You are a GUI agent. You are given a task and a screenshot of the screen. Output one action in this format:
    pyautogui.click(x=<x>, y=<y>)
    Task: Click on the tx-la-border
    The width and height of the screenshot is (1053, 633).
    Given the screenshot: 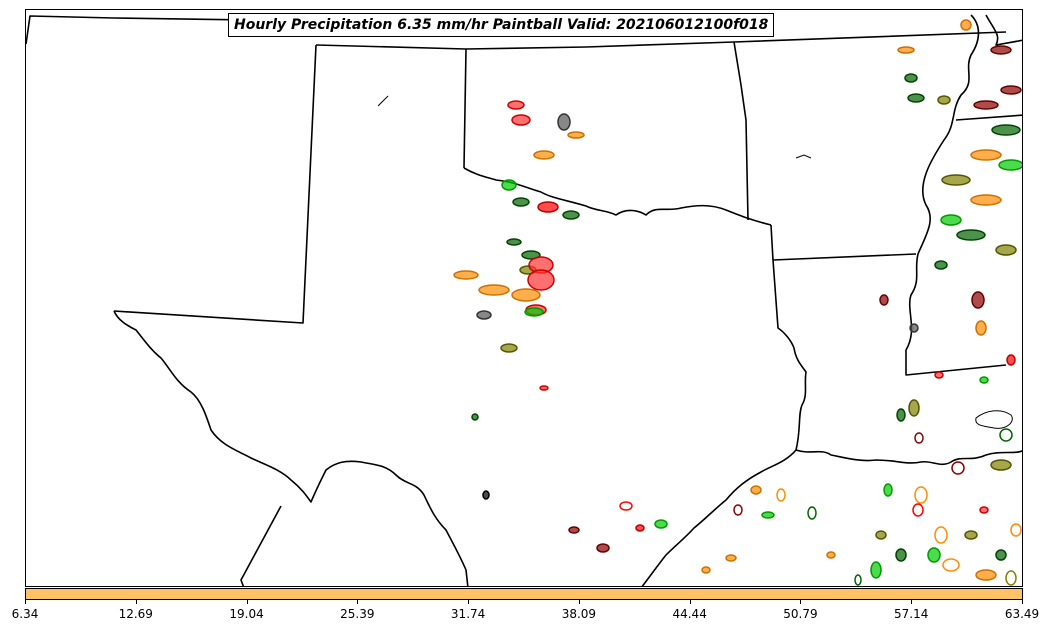 What is the action you would take?
    pyautogui.click(x=788, y=337)
    